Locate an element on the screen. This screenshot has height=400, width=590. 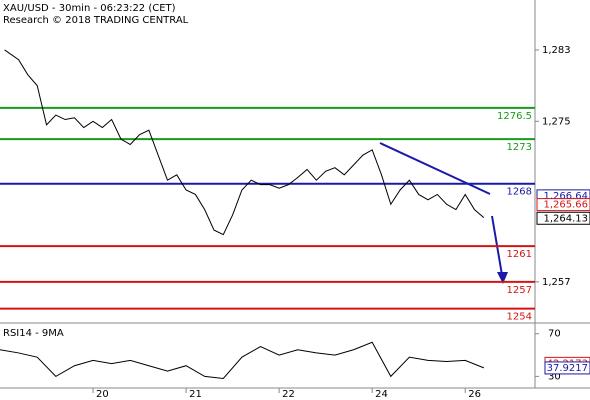
level-label: 1273 is located at coordinates (519, 147).